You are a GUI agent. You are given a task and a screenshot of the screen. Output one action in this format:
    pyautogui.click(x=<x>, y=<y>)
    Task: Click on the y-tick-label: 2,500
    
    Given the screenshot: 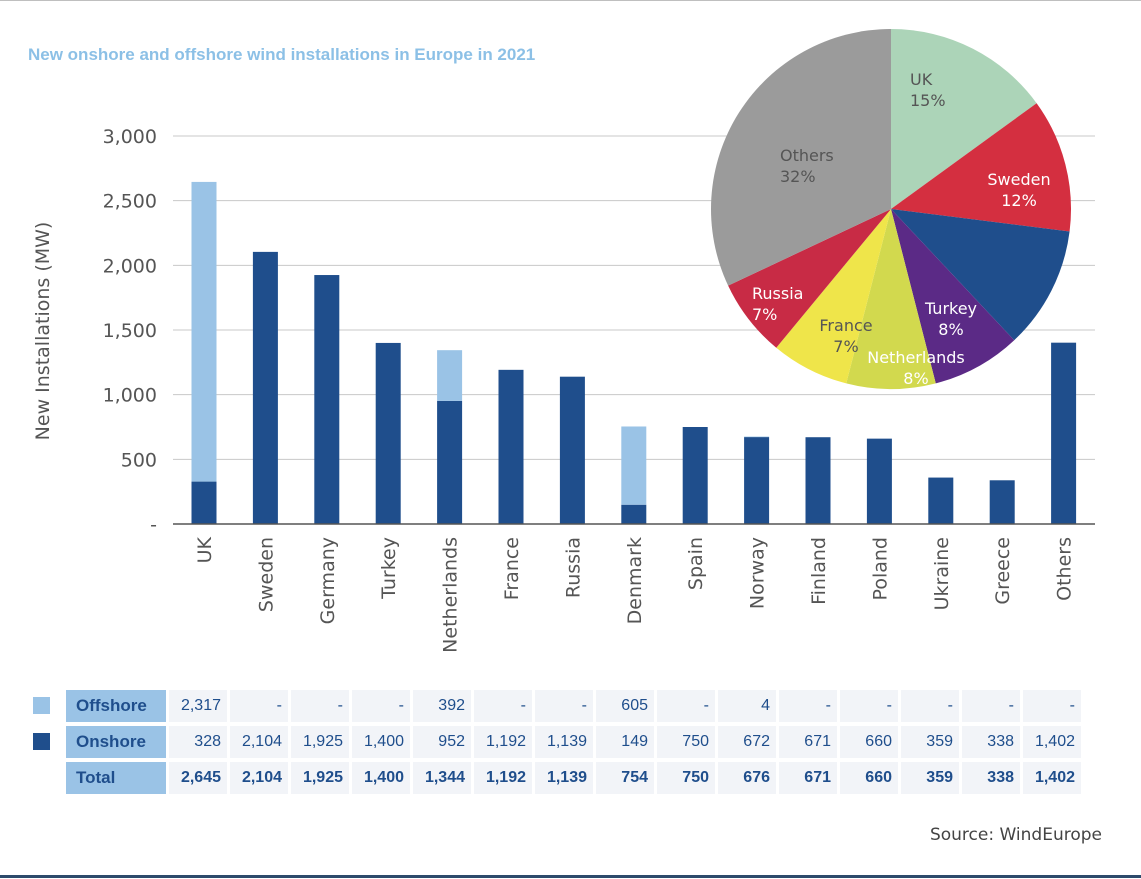 What is the action you would take?
    pyautogui.click(x=130, y=202)
    